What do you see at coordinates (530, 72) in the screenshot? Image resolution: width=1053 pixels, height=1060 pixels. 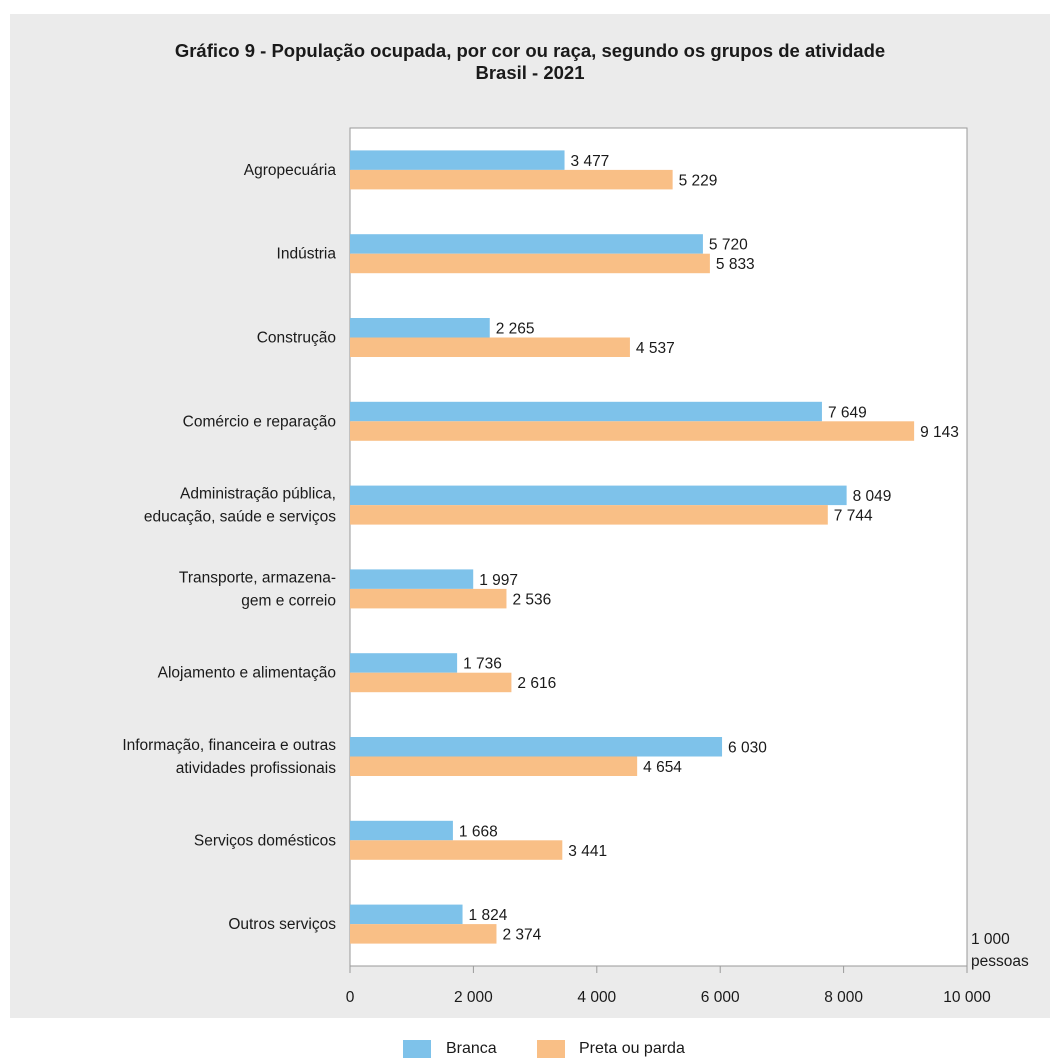 I see `chart-subtitle: Brasil - 2021` at bounding box center [530, 72].